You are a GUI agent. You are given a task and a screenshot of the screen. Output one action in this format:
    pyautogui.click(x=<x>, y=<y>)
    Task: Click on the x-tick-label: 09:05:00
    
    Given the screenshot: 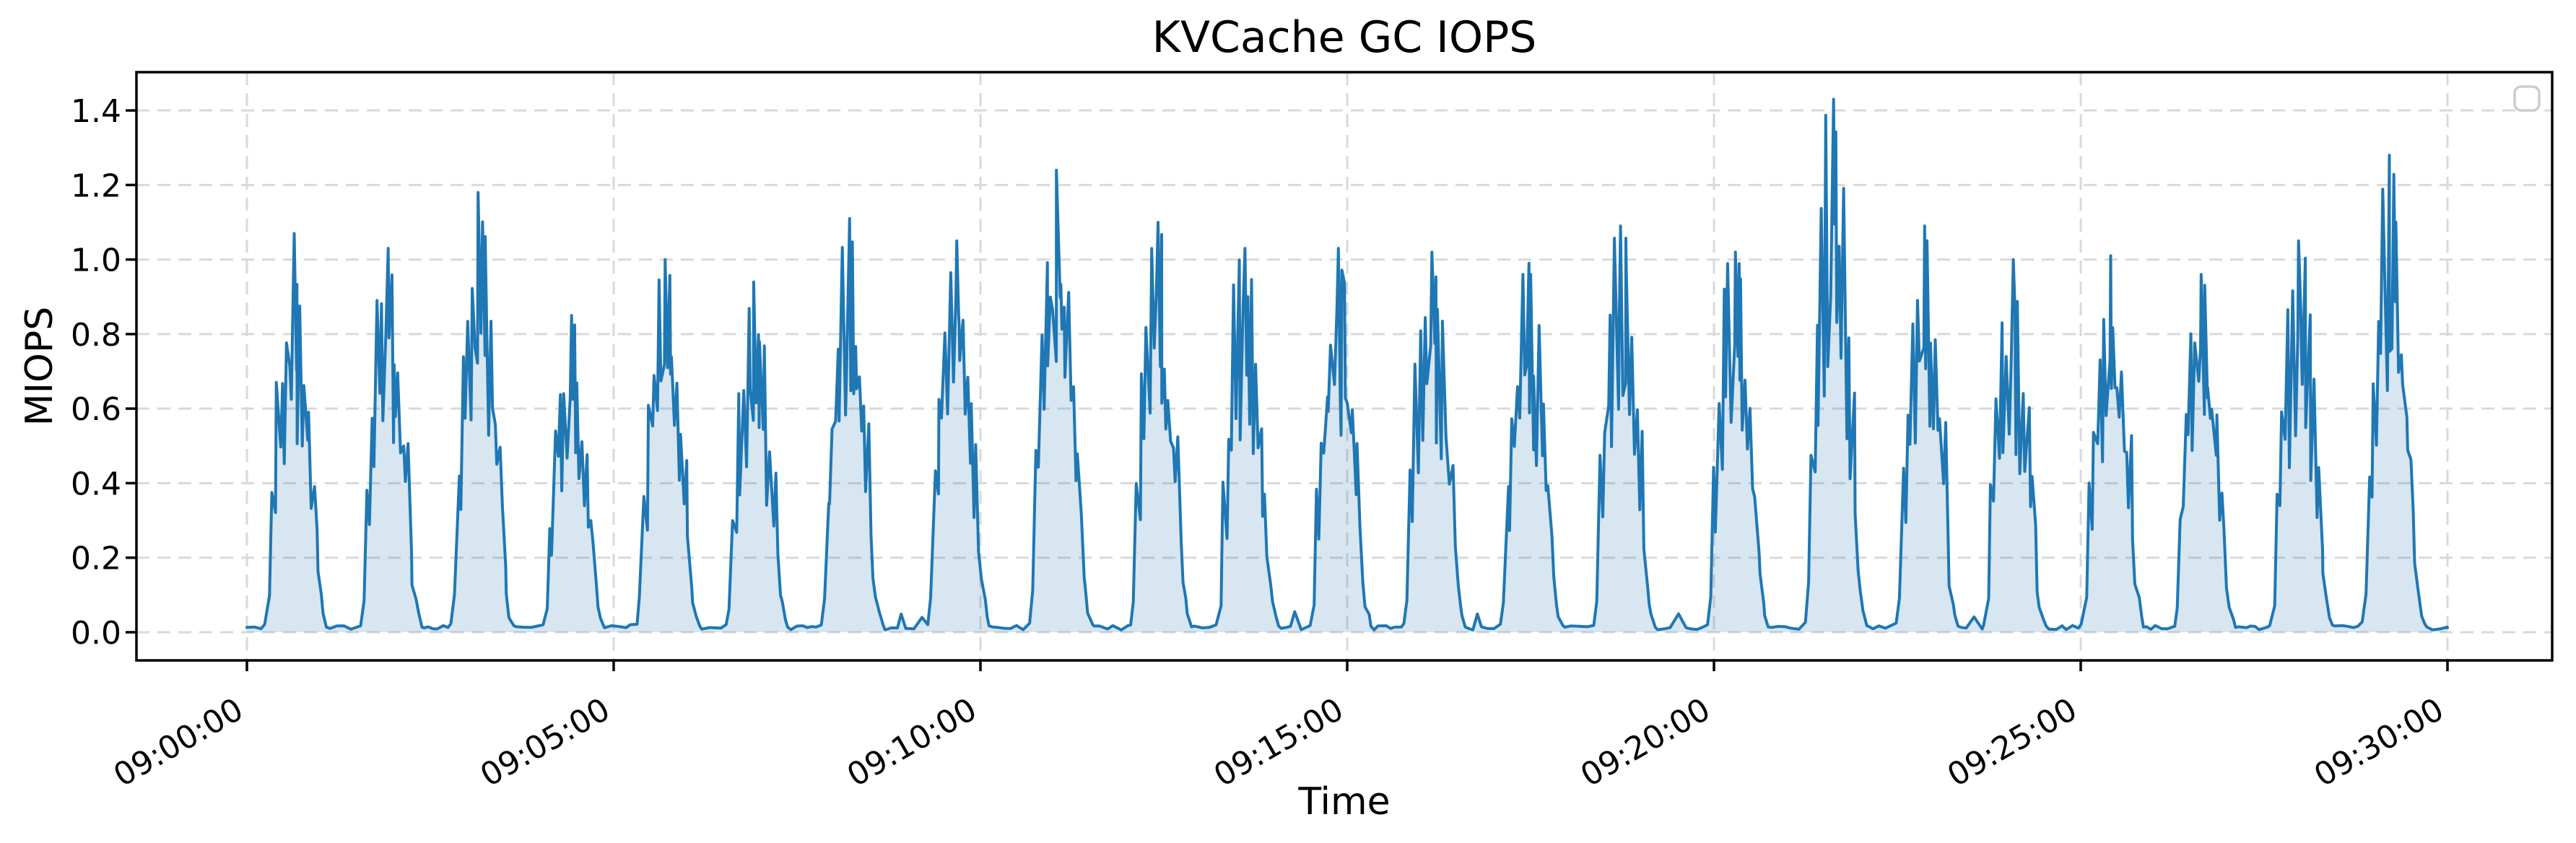 What is the action you would take?
    pyautogui.click(x=545, y=742)
    